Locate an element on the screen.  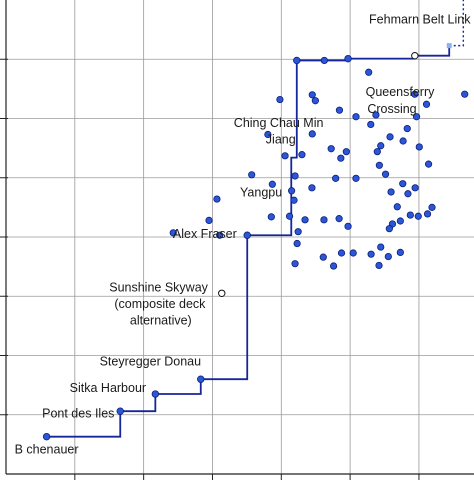
annotation-10: Jiang is located at coordinates (281, 139).